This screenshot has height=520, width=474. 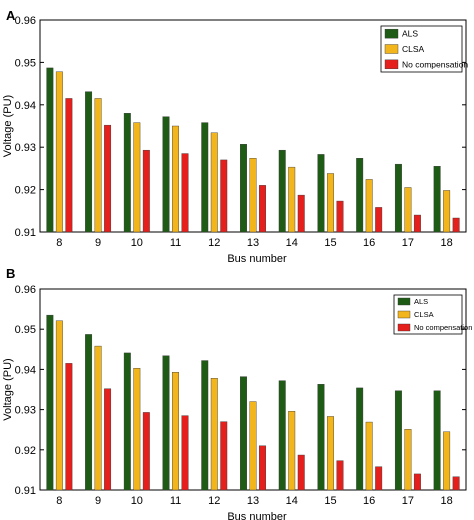 What do you see at coordinates (253, 243) in the screenshot?
I see `x-tick-label: 13` at bounding box center [253, 243].